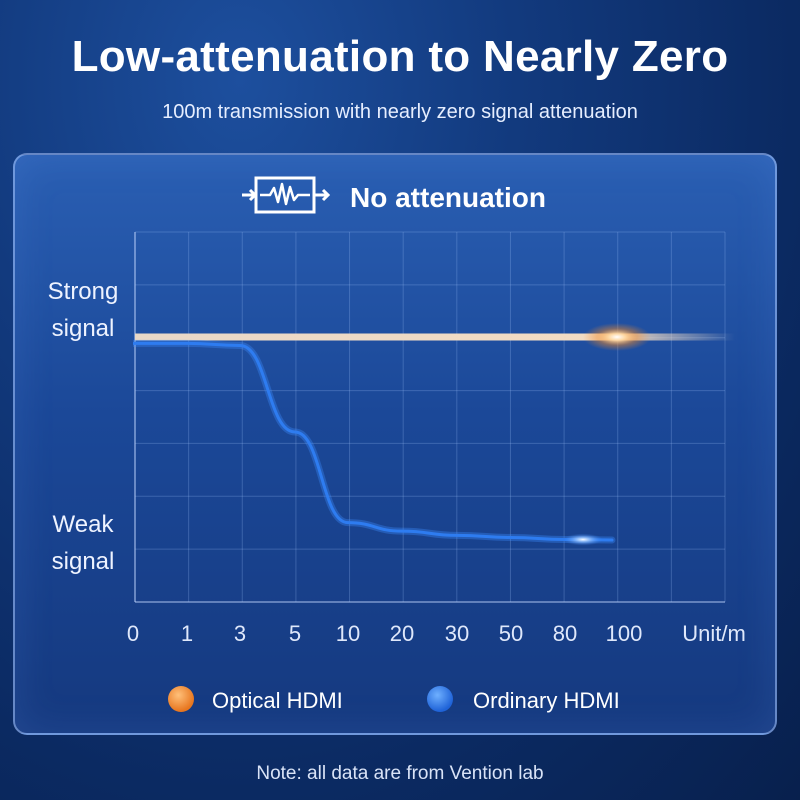  Describe the element at coordinates (435, 337) in the screenshot. I see `series-line-optical` at that location.